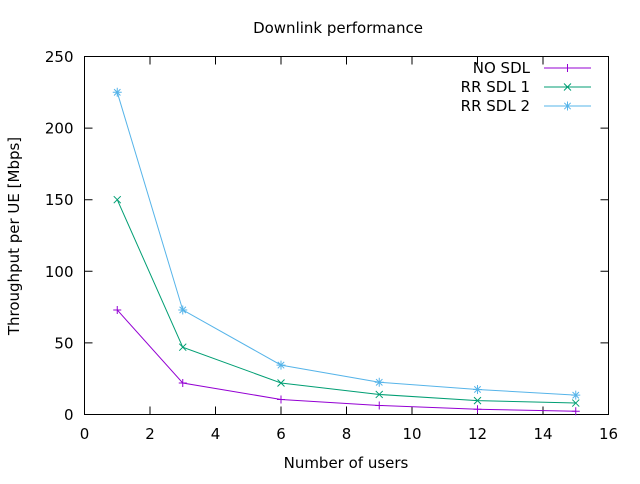  What do you see at coordinates (59, 200) in the screenshot?
I see `y-tick-label: 150` at bounding box center [59, 200].